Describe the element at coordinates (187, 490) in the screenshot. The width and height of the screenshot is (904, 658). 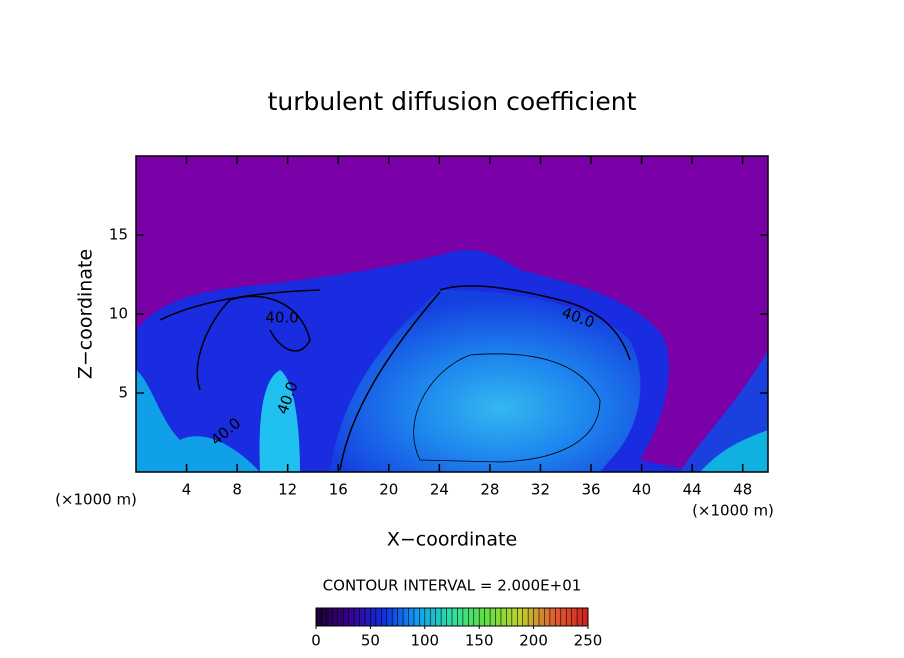
I see `x-tick-label: 4` at that location.